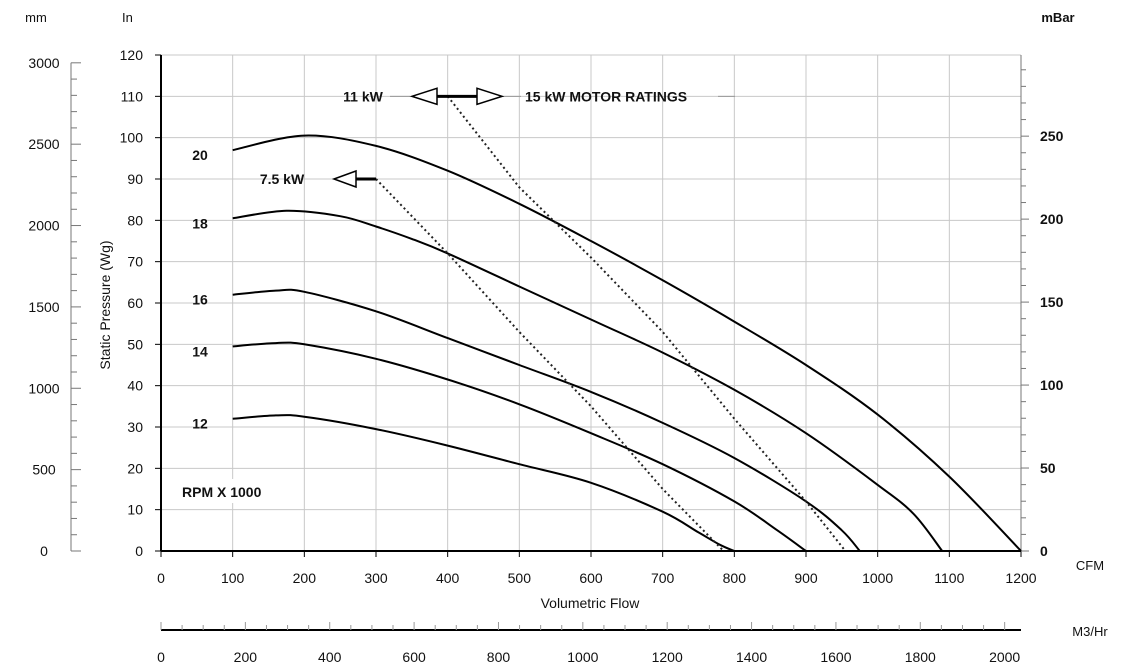 The image size is (1121, 666). I want to click on x-tick-label: 600, so click(591, 578).